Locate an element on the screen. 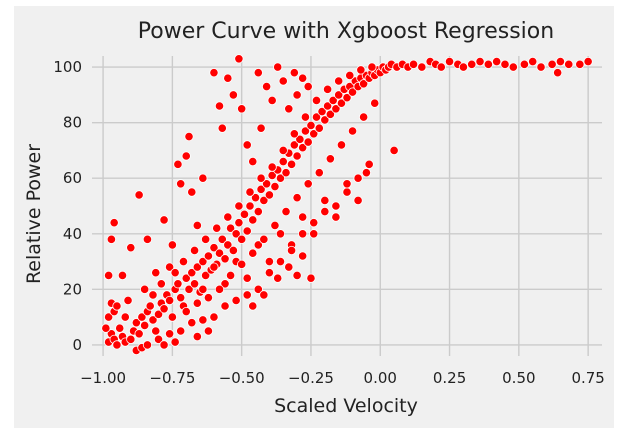 The height and width of the screenshot is (442, 628). chart-title: Power Curve with Xgboost Regression is located at coordinates (346, 31).